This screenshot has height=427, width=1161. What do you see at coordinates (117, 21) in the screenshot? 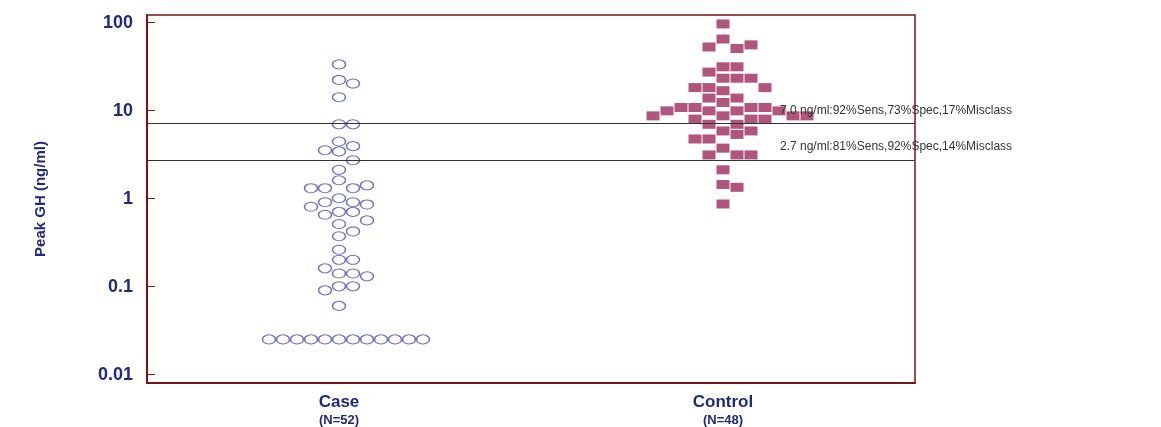
I see `y-tick-label: 100` at bounding box center [117, 21].